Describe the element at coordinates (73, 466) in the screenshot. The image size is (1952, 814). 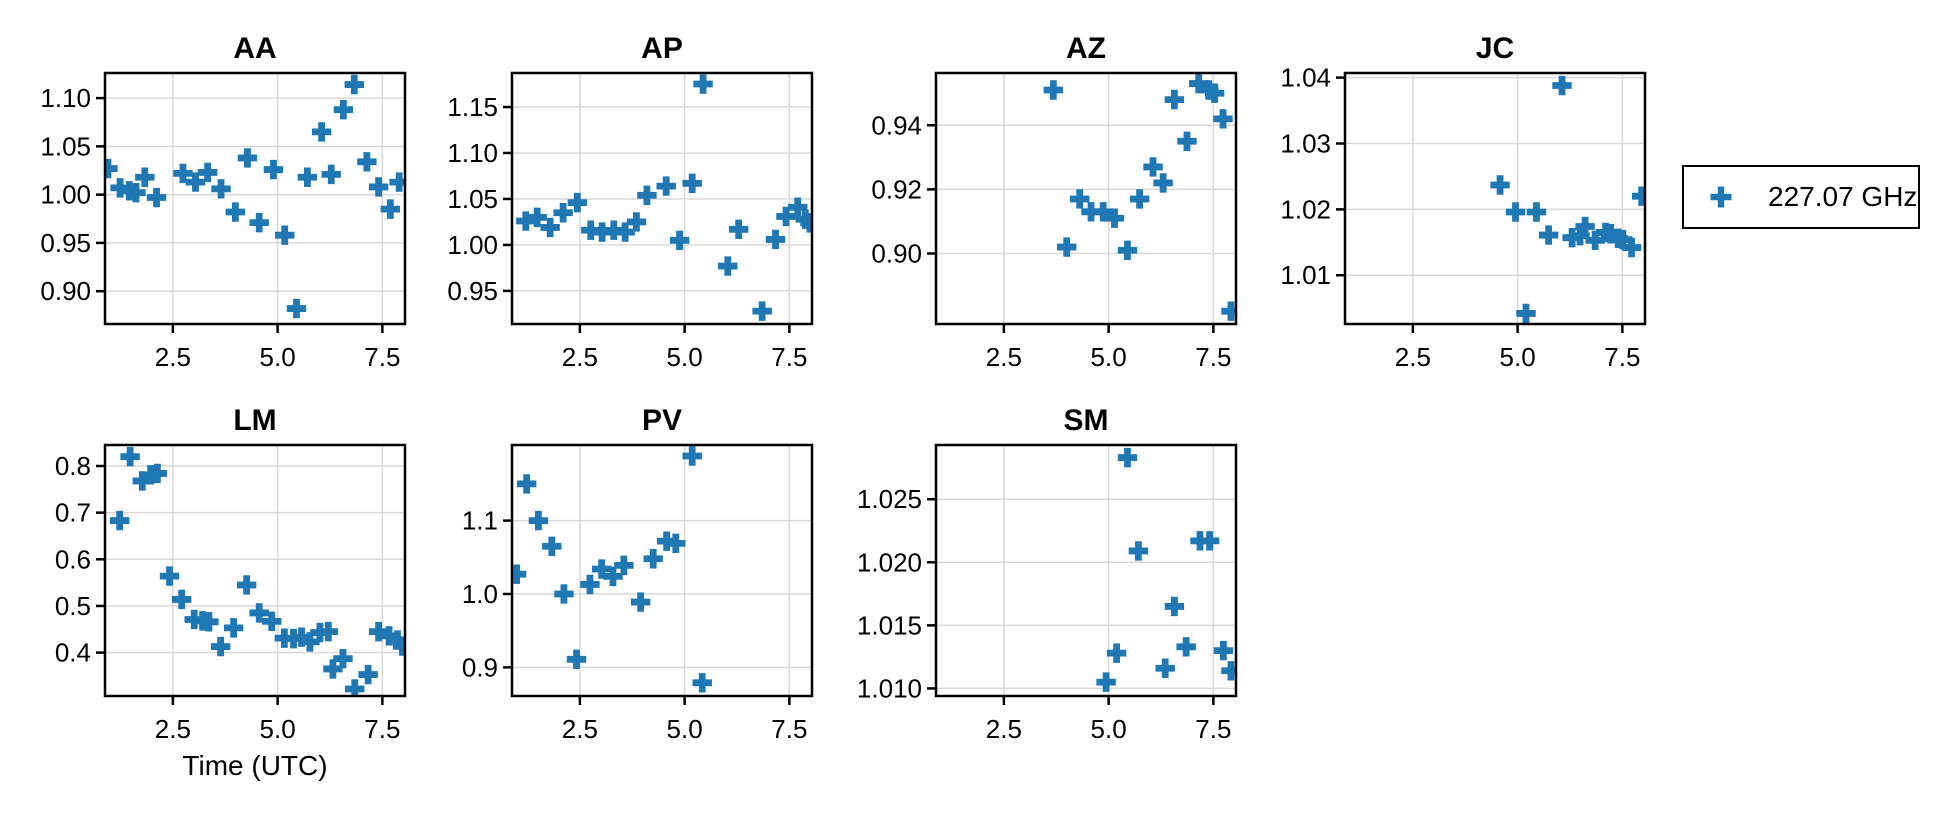
I see `y-tick-label: 0.8` at that location.